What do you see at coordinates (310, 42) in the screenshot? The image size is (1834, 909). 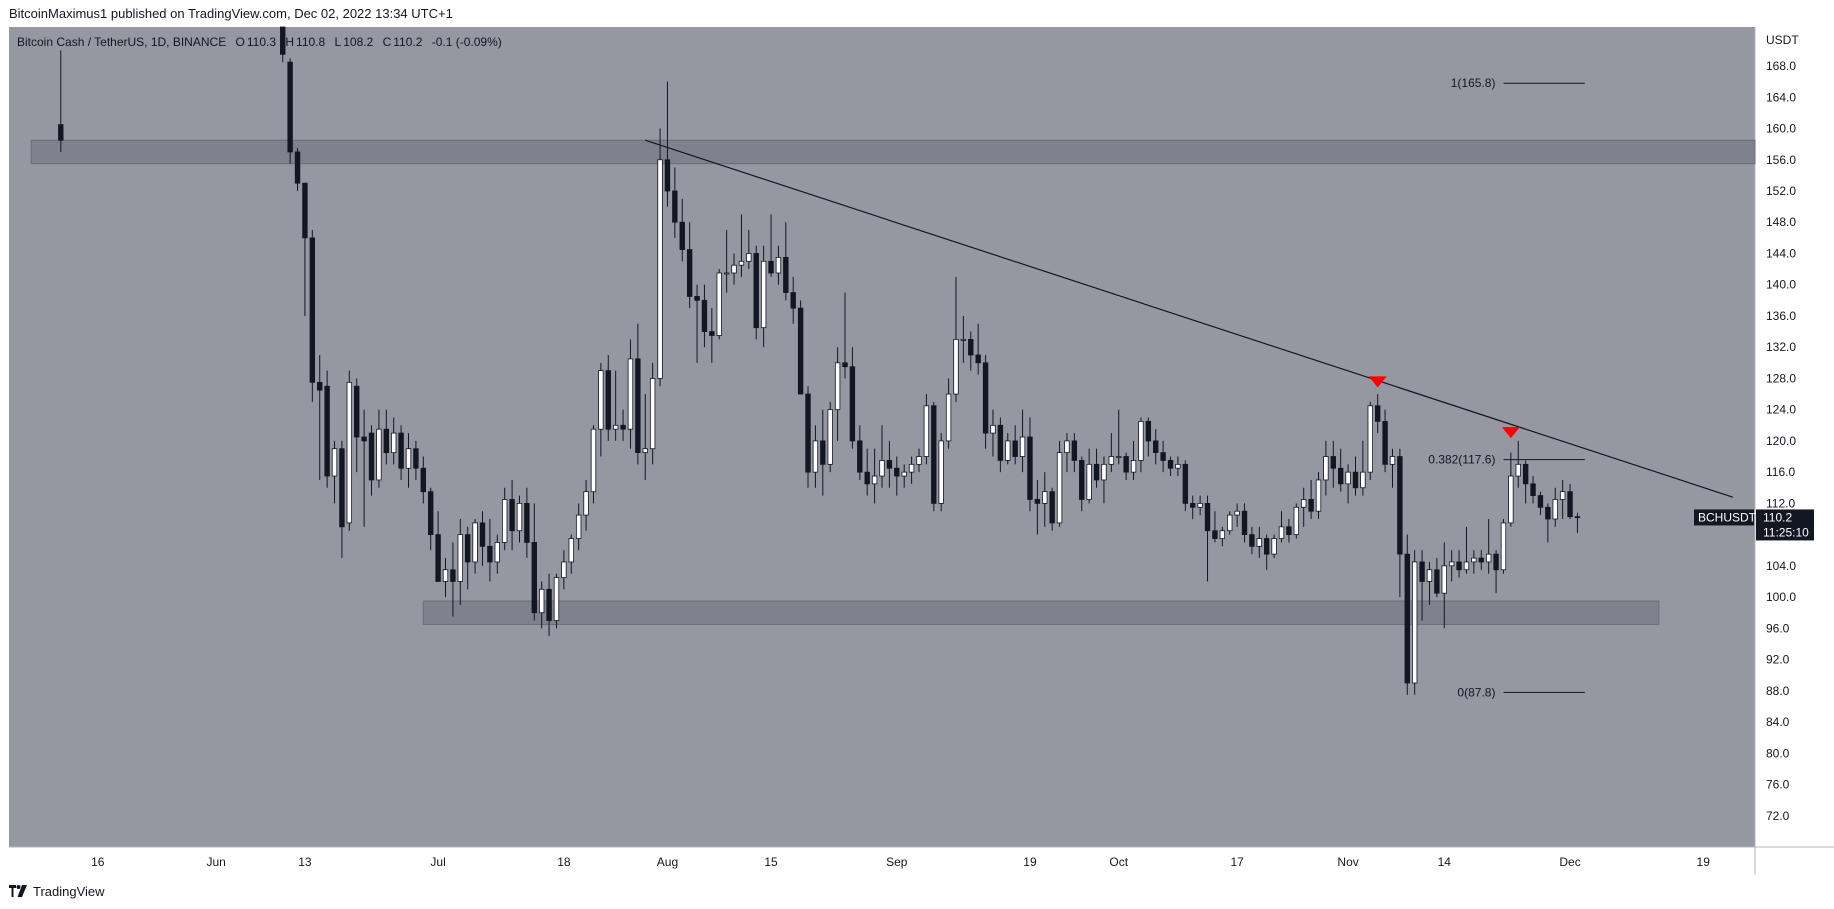 I see `legend-high-value: 110.8` at bounding box center [310, 42].